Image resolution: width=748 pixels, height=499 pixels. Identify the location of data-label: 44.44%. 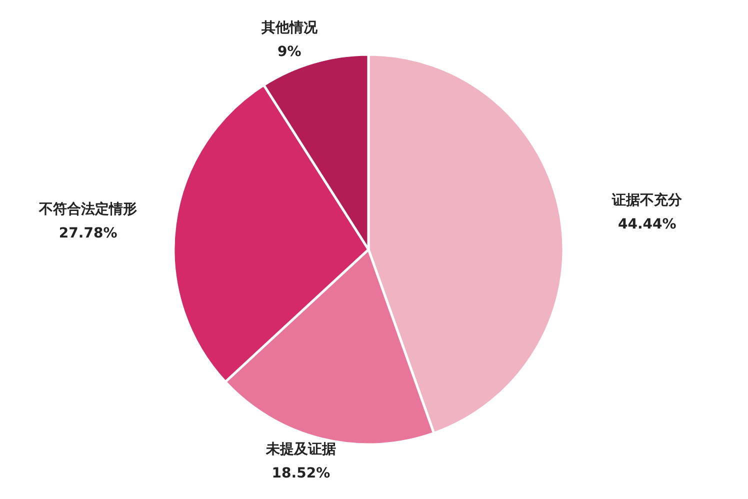
(647, 224).